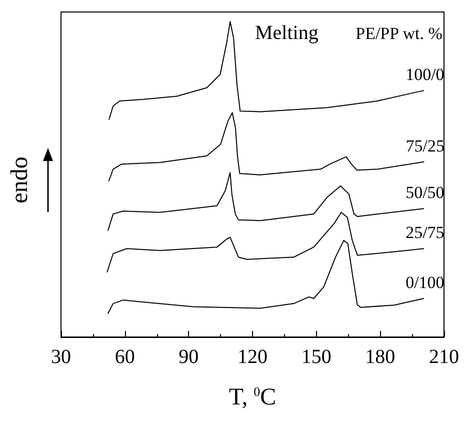  I want to click on series-label: 0/100, so click(425, 282).